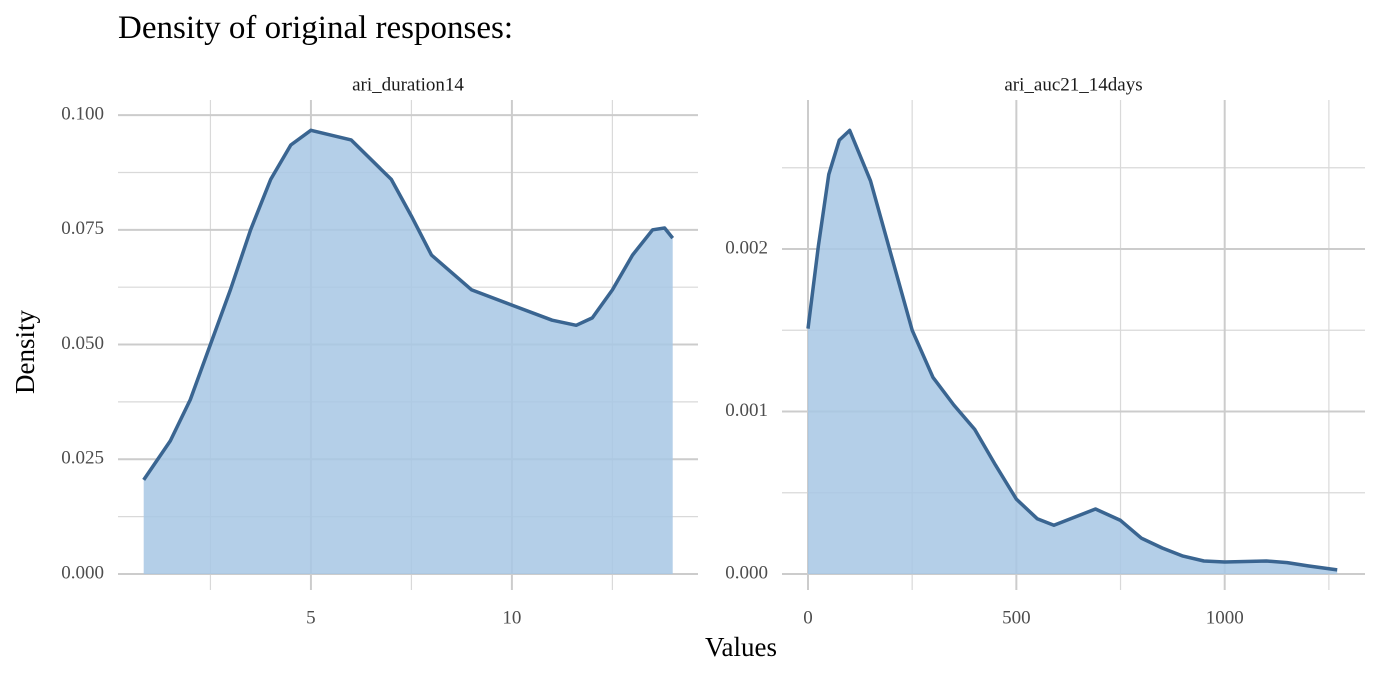 The height and width of the screenshot is (680, 1380). What do you see at coordinates (315, 28) in the screenshot?
I see `chart-title: Density of original responses:` at bounding box center [315, 28].